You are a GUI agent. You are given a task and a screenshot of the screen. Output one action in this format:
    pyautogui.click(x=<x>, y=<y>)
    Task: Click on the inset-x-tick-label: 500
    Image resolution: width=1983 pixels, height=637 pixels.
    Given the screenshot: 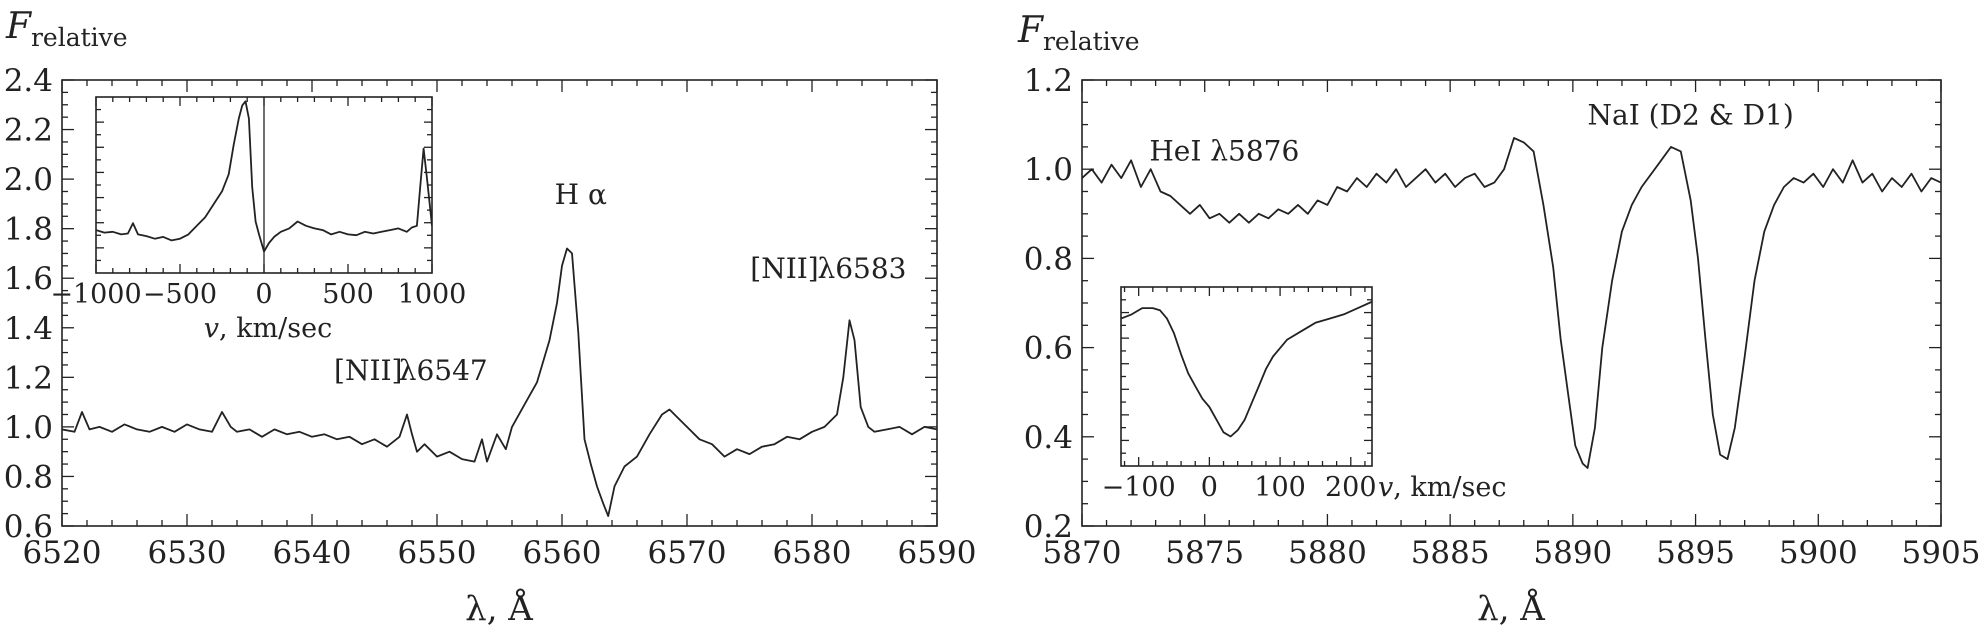 What is the action you would take?
    pyautogui.click(x=348, y=294)
    